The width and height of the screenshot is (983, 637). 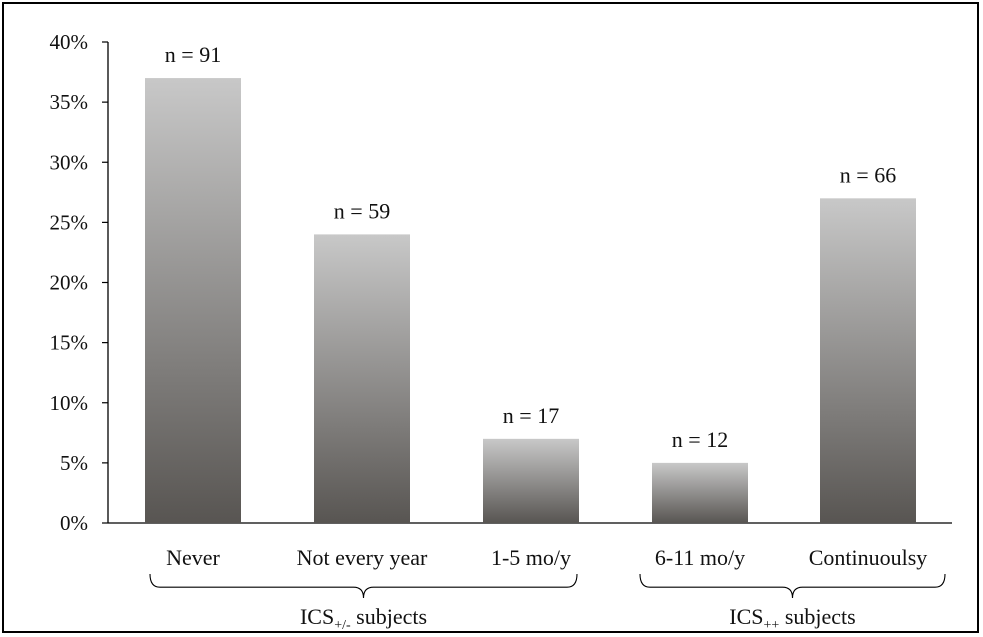 What do you see at coordinates (74, 463) in the screenshot?
I see `y-tick-label: 5%` at bounding box center [74, 463].